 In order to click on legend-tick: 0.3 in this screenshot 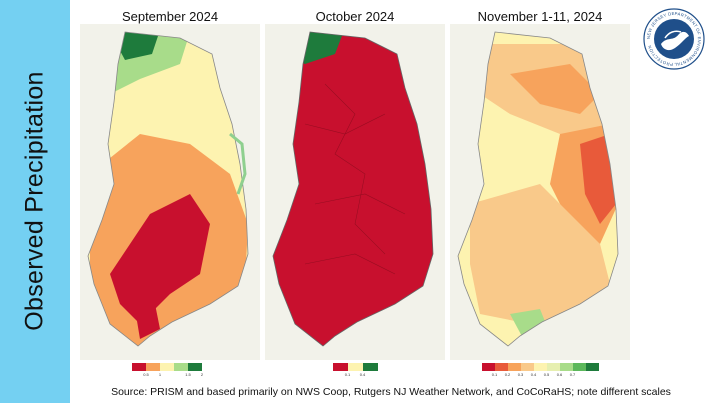, I will do `click(520, 374)`.